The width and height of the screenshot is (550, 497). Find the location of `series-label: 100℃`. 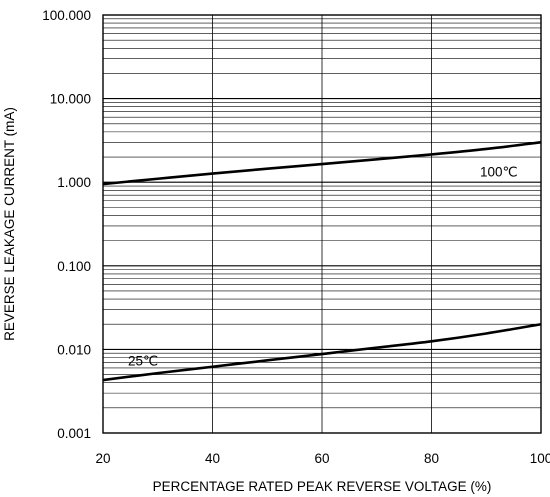

series-label: 100℃ is located at coordinates (499, 172).